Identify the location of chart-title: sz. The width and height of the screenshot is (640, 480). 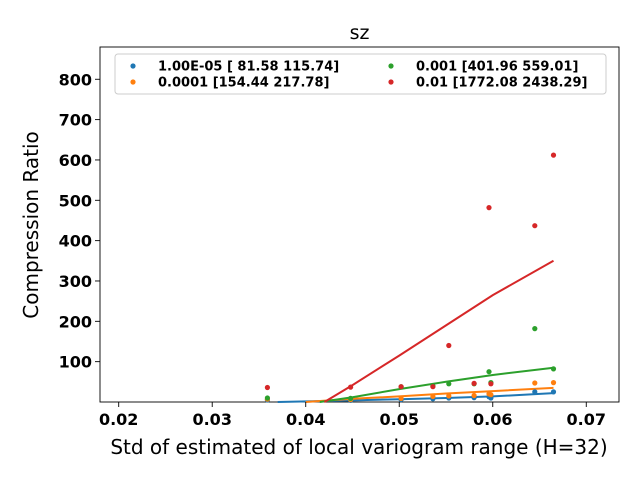
(360, 33).